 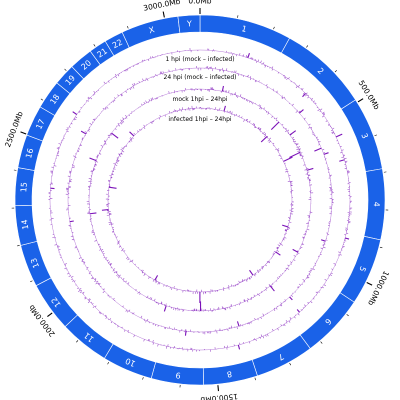 I want to click on chromosome-label-10: 10, so click(x=130, y=362).